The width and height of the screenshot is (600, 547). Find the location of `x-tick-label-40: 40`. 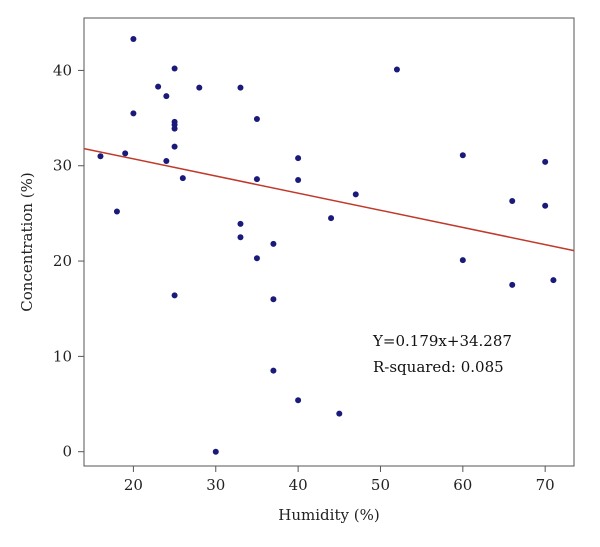

x-tick-label-40: 40 is located at coordinates (298, 485).